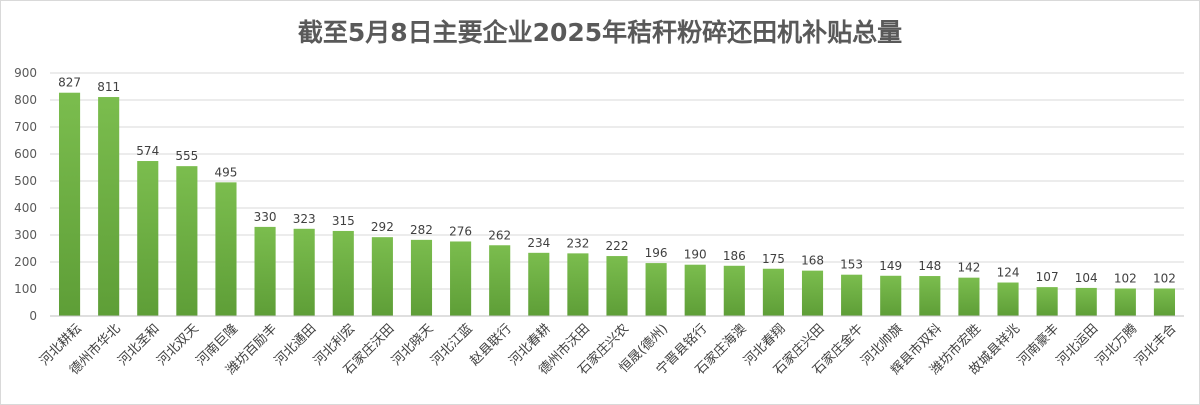  What do you see at coordinates (226, 172) in the screenshot?
I see `data-label: 495` at bounding box center [226, 172].